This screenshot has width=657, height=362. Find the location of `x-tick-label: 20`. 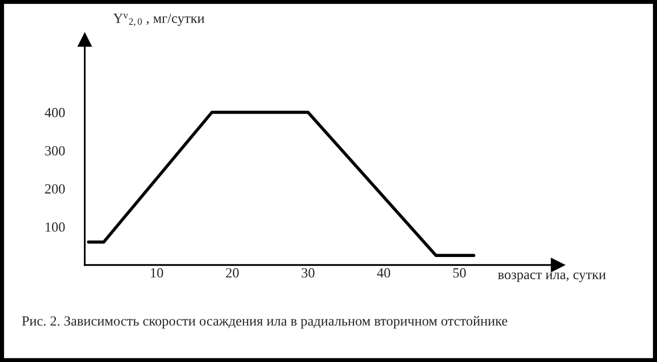

x-tick-label: 20 is located at coordinates (232, 273).